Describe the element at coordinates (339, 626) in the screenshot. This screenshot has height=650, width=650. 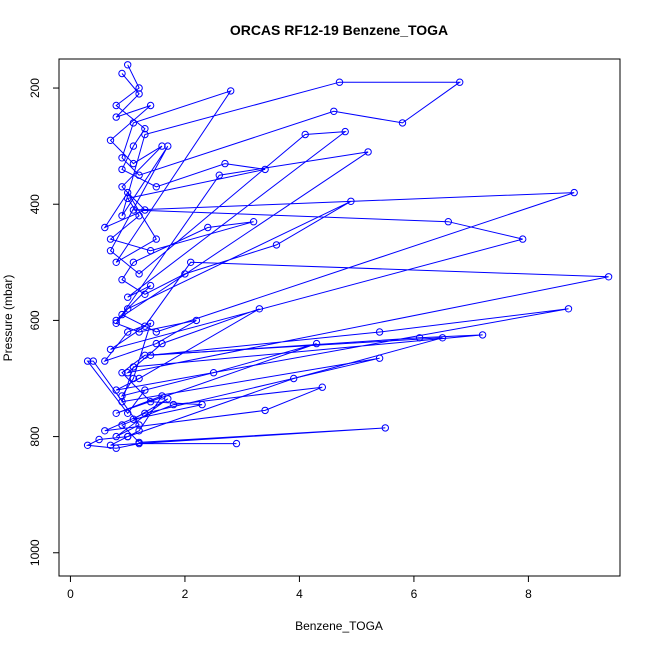
I see `x-axis-label: Benzene_TOGA` at that location.